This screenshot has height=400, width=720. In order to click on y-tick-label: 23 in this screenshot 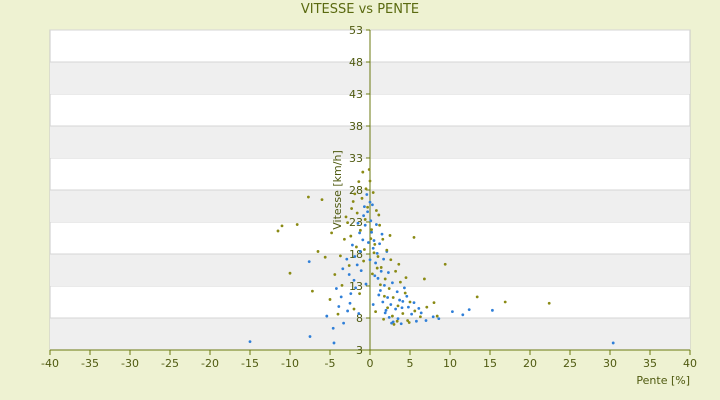, I will do `click(356, 222)`.